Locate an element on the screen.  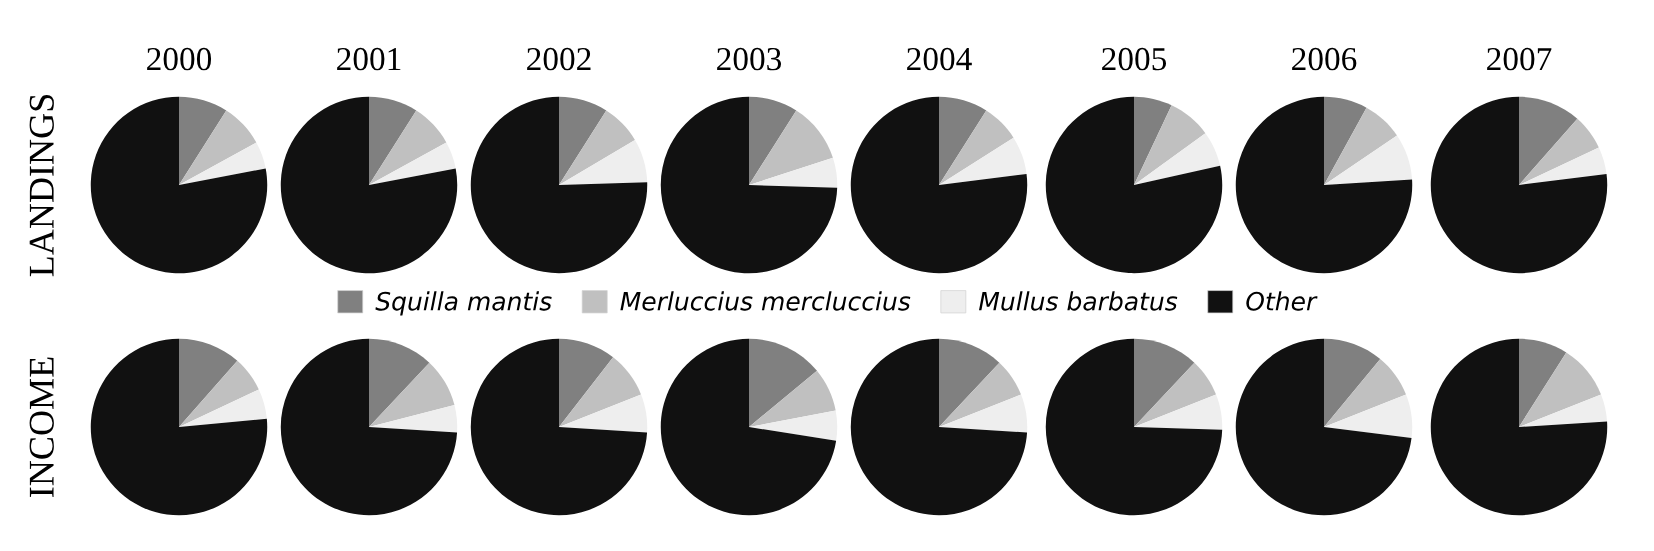
chart-title: 2005 is located at coordinates (1134, 59).